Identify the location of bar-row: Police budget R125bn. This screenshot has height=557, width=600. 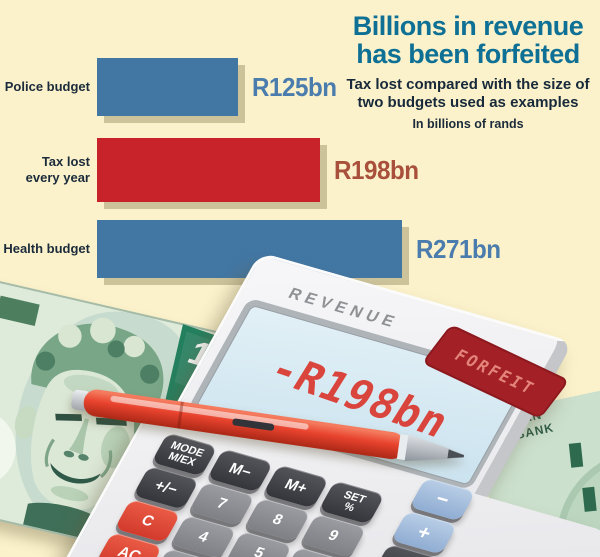
(300, 87).